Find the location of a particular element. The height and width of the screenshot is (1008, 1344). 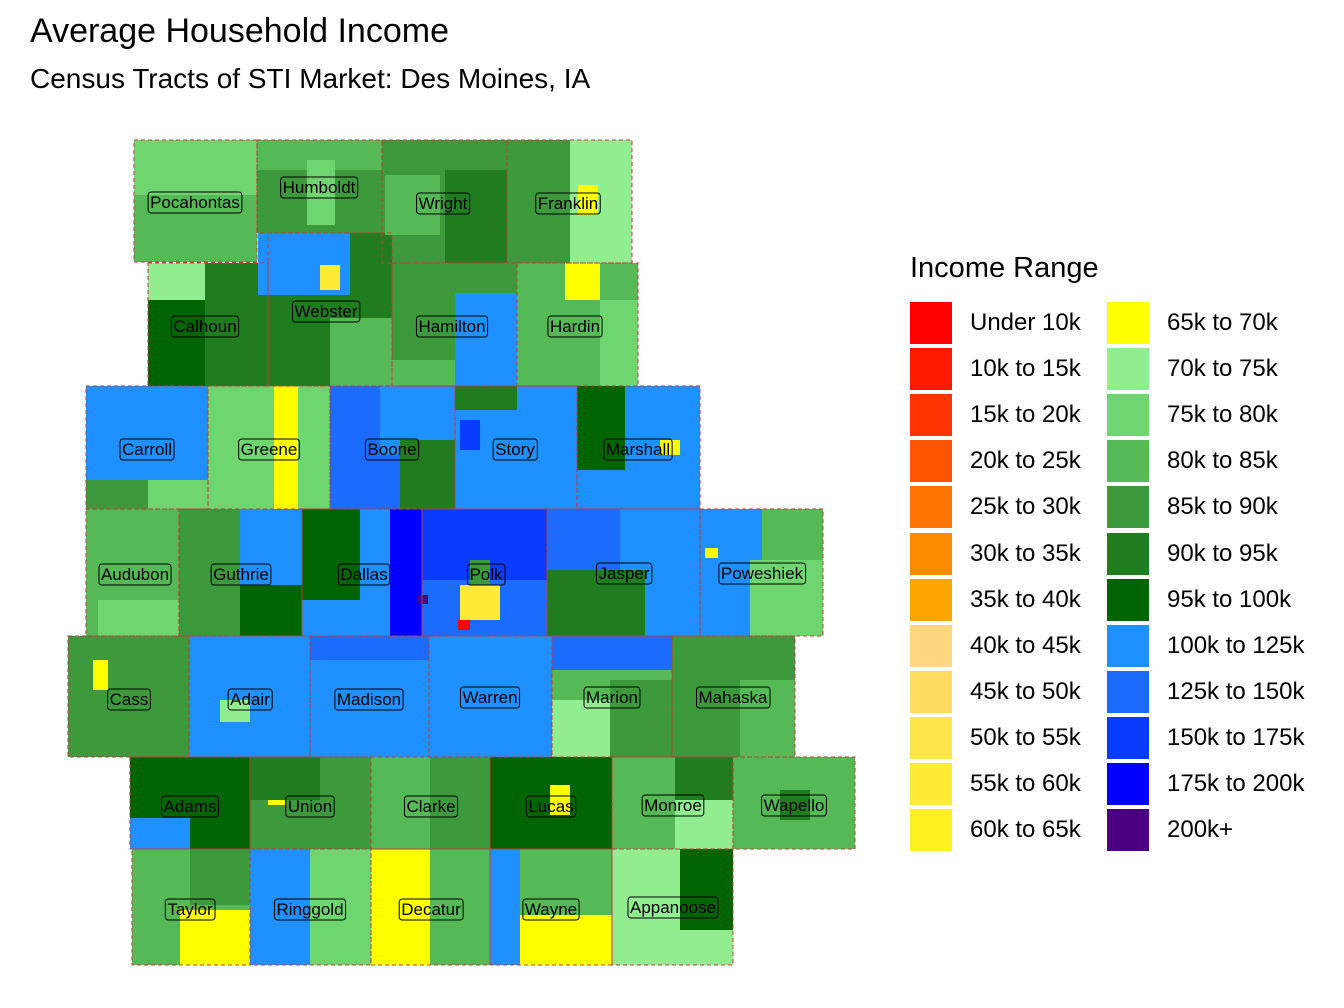

legend-label: 30k to 35k is located at coordinates (1025, 553).